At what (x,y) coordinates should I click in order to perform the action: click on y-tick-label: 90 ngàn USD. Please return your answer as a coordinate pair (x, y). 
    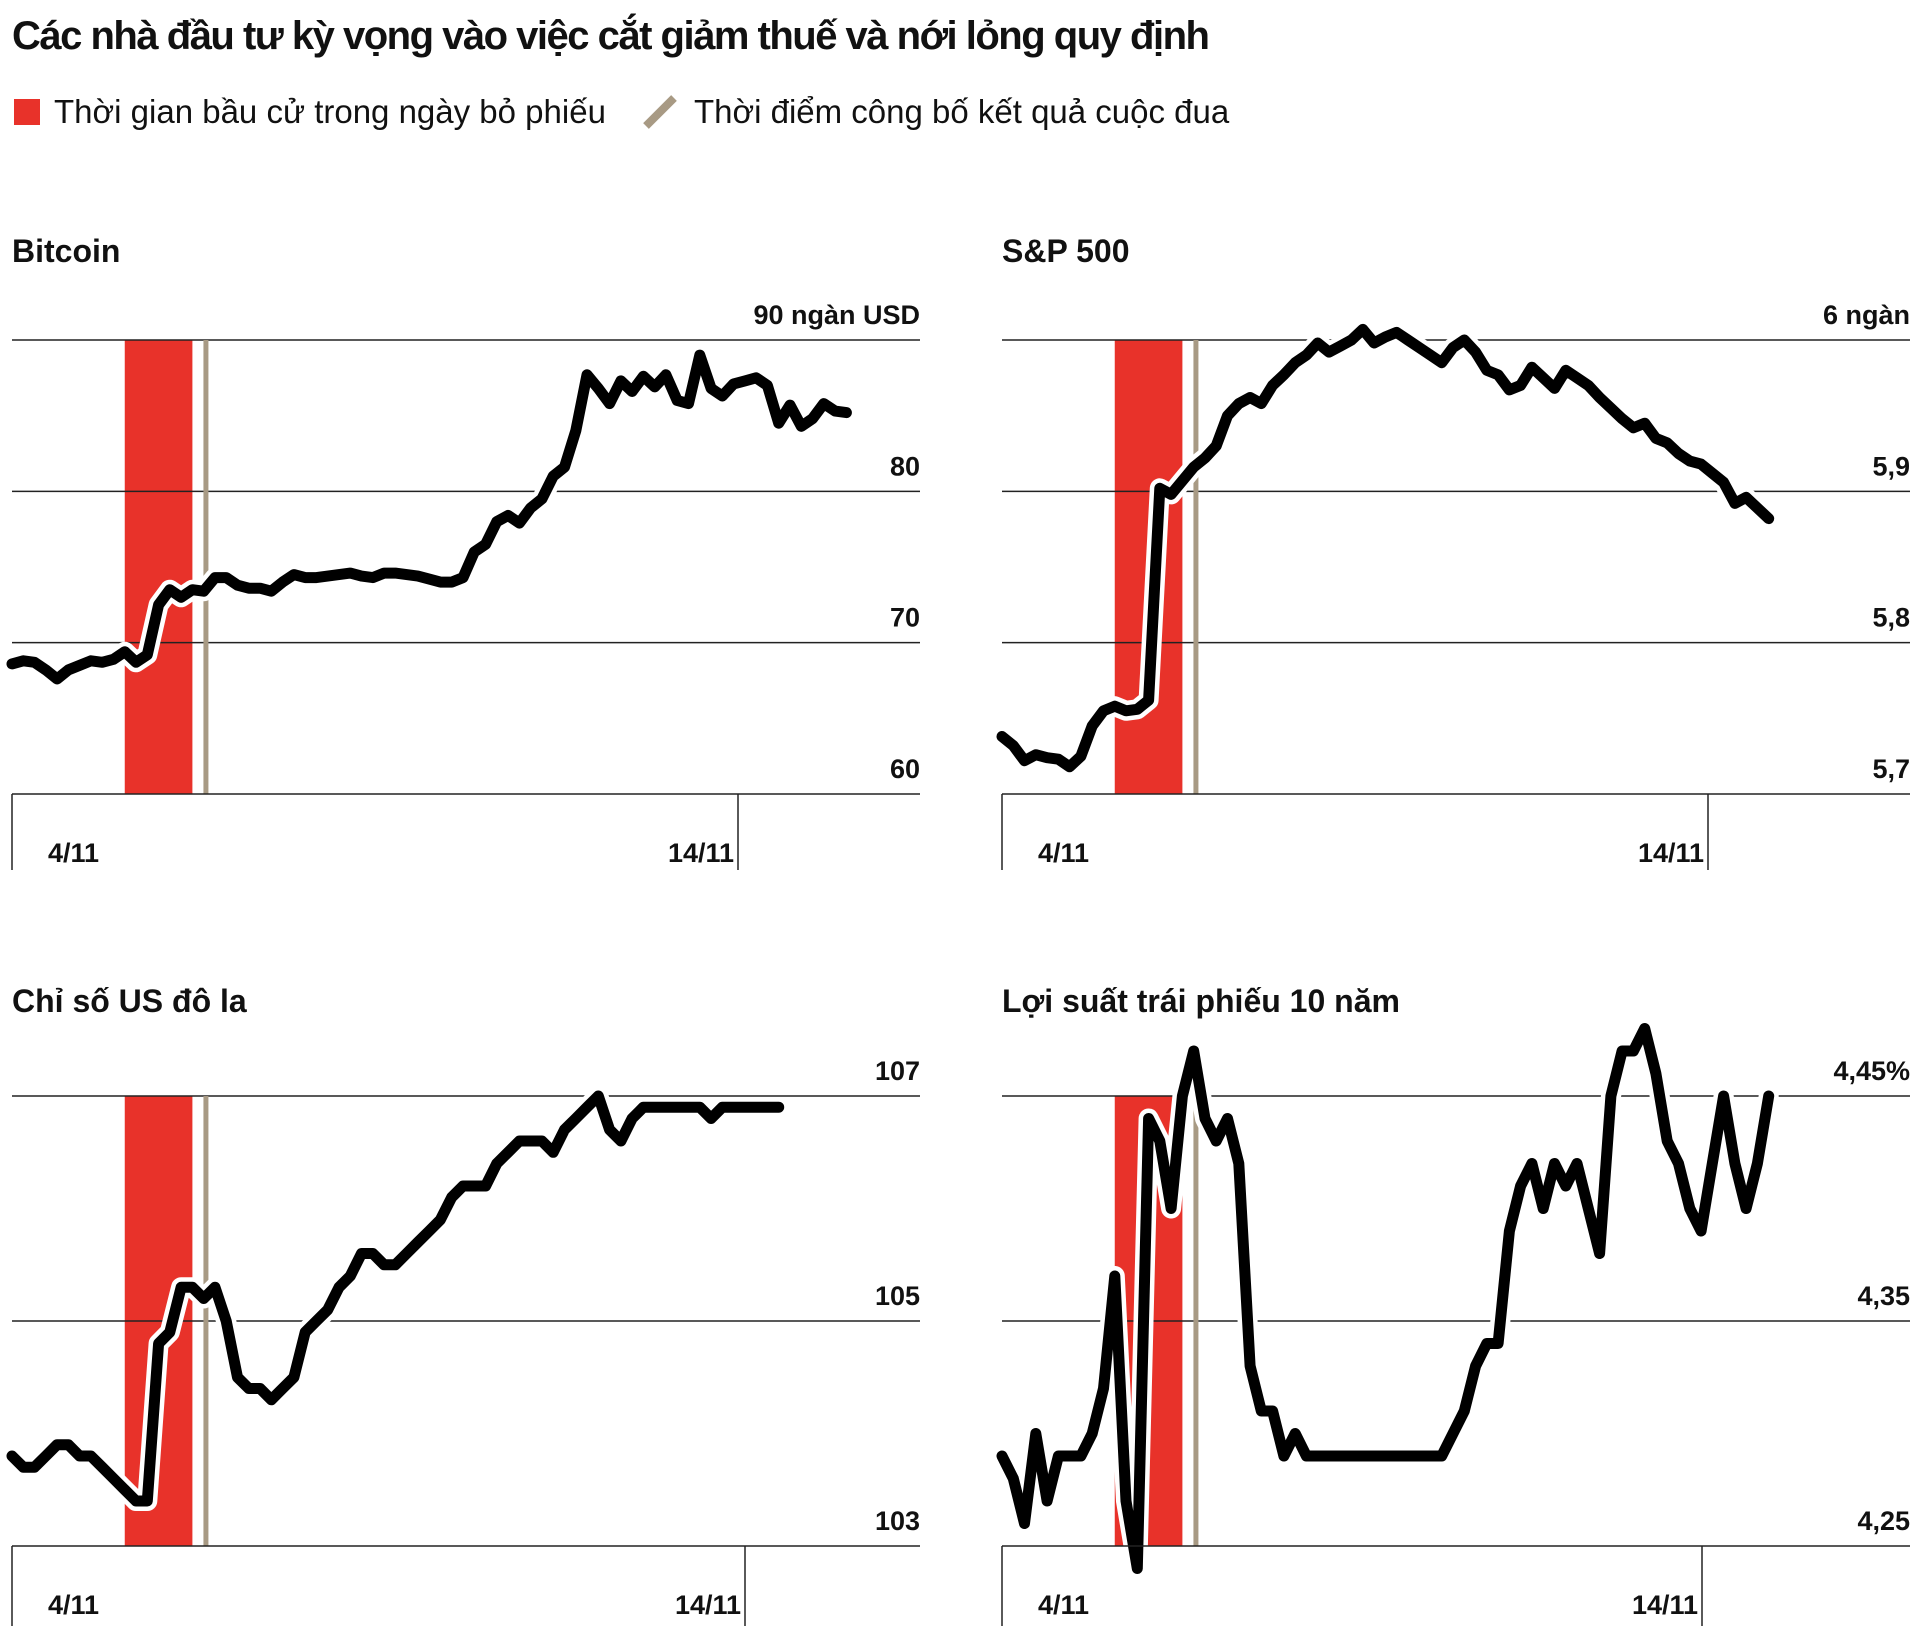
    Looking at the image, I should click on (836, 315).